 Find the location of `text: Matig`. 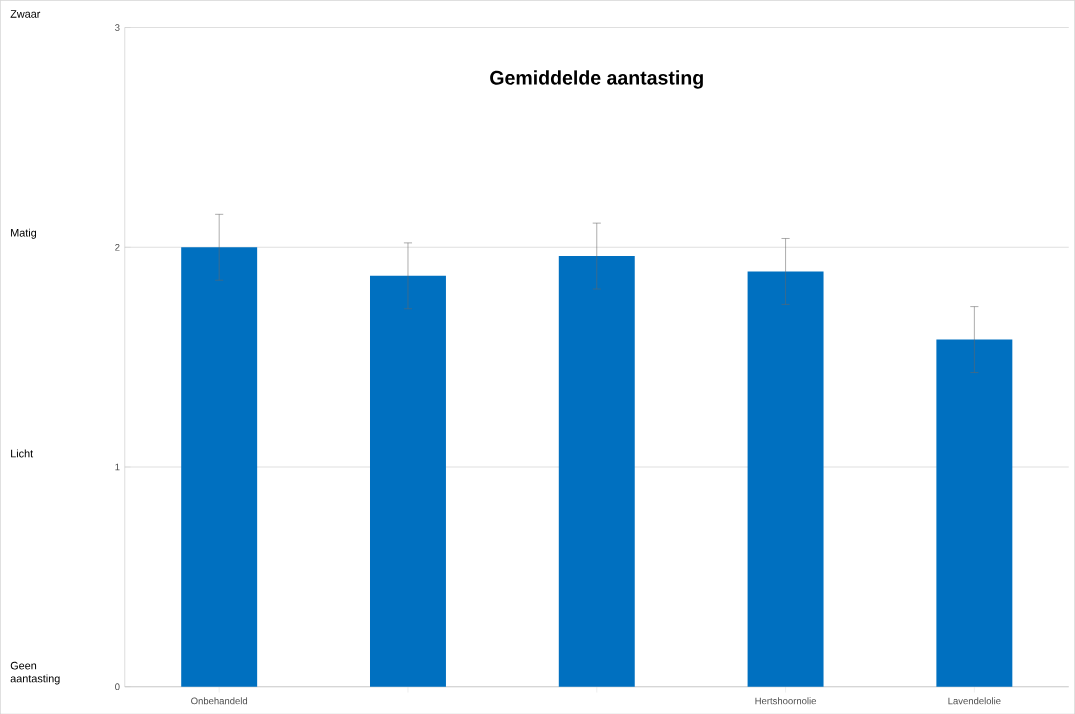

text: Matig is located at coordinates (24, 233).